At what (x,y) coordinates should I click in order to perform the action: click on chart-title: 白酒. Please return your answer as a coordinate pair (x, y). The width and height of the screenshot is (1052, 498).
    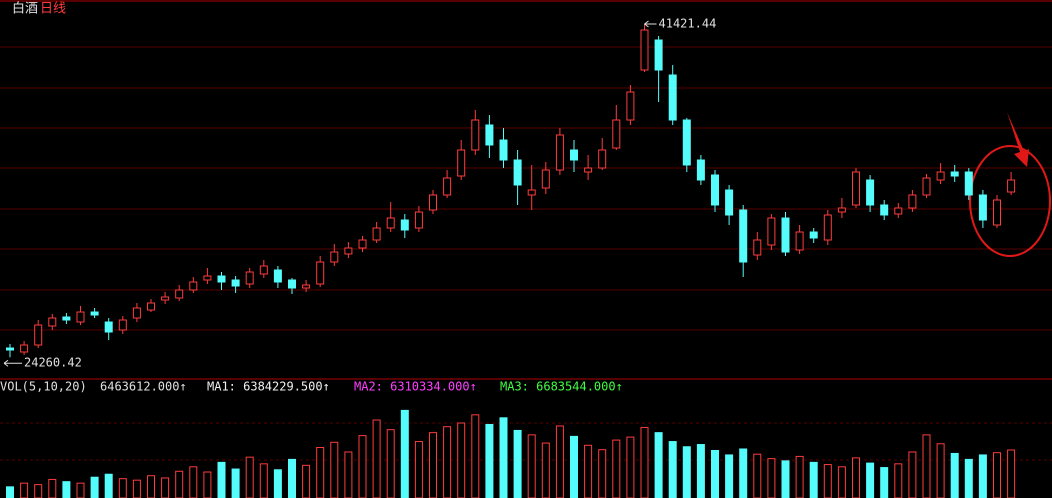
    Looking at the image, I should click on (25, 9).